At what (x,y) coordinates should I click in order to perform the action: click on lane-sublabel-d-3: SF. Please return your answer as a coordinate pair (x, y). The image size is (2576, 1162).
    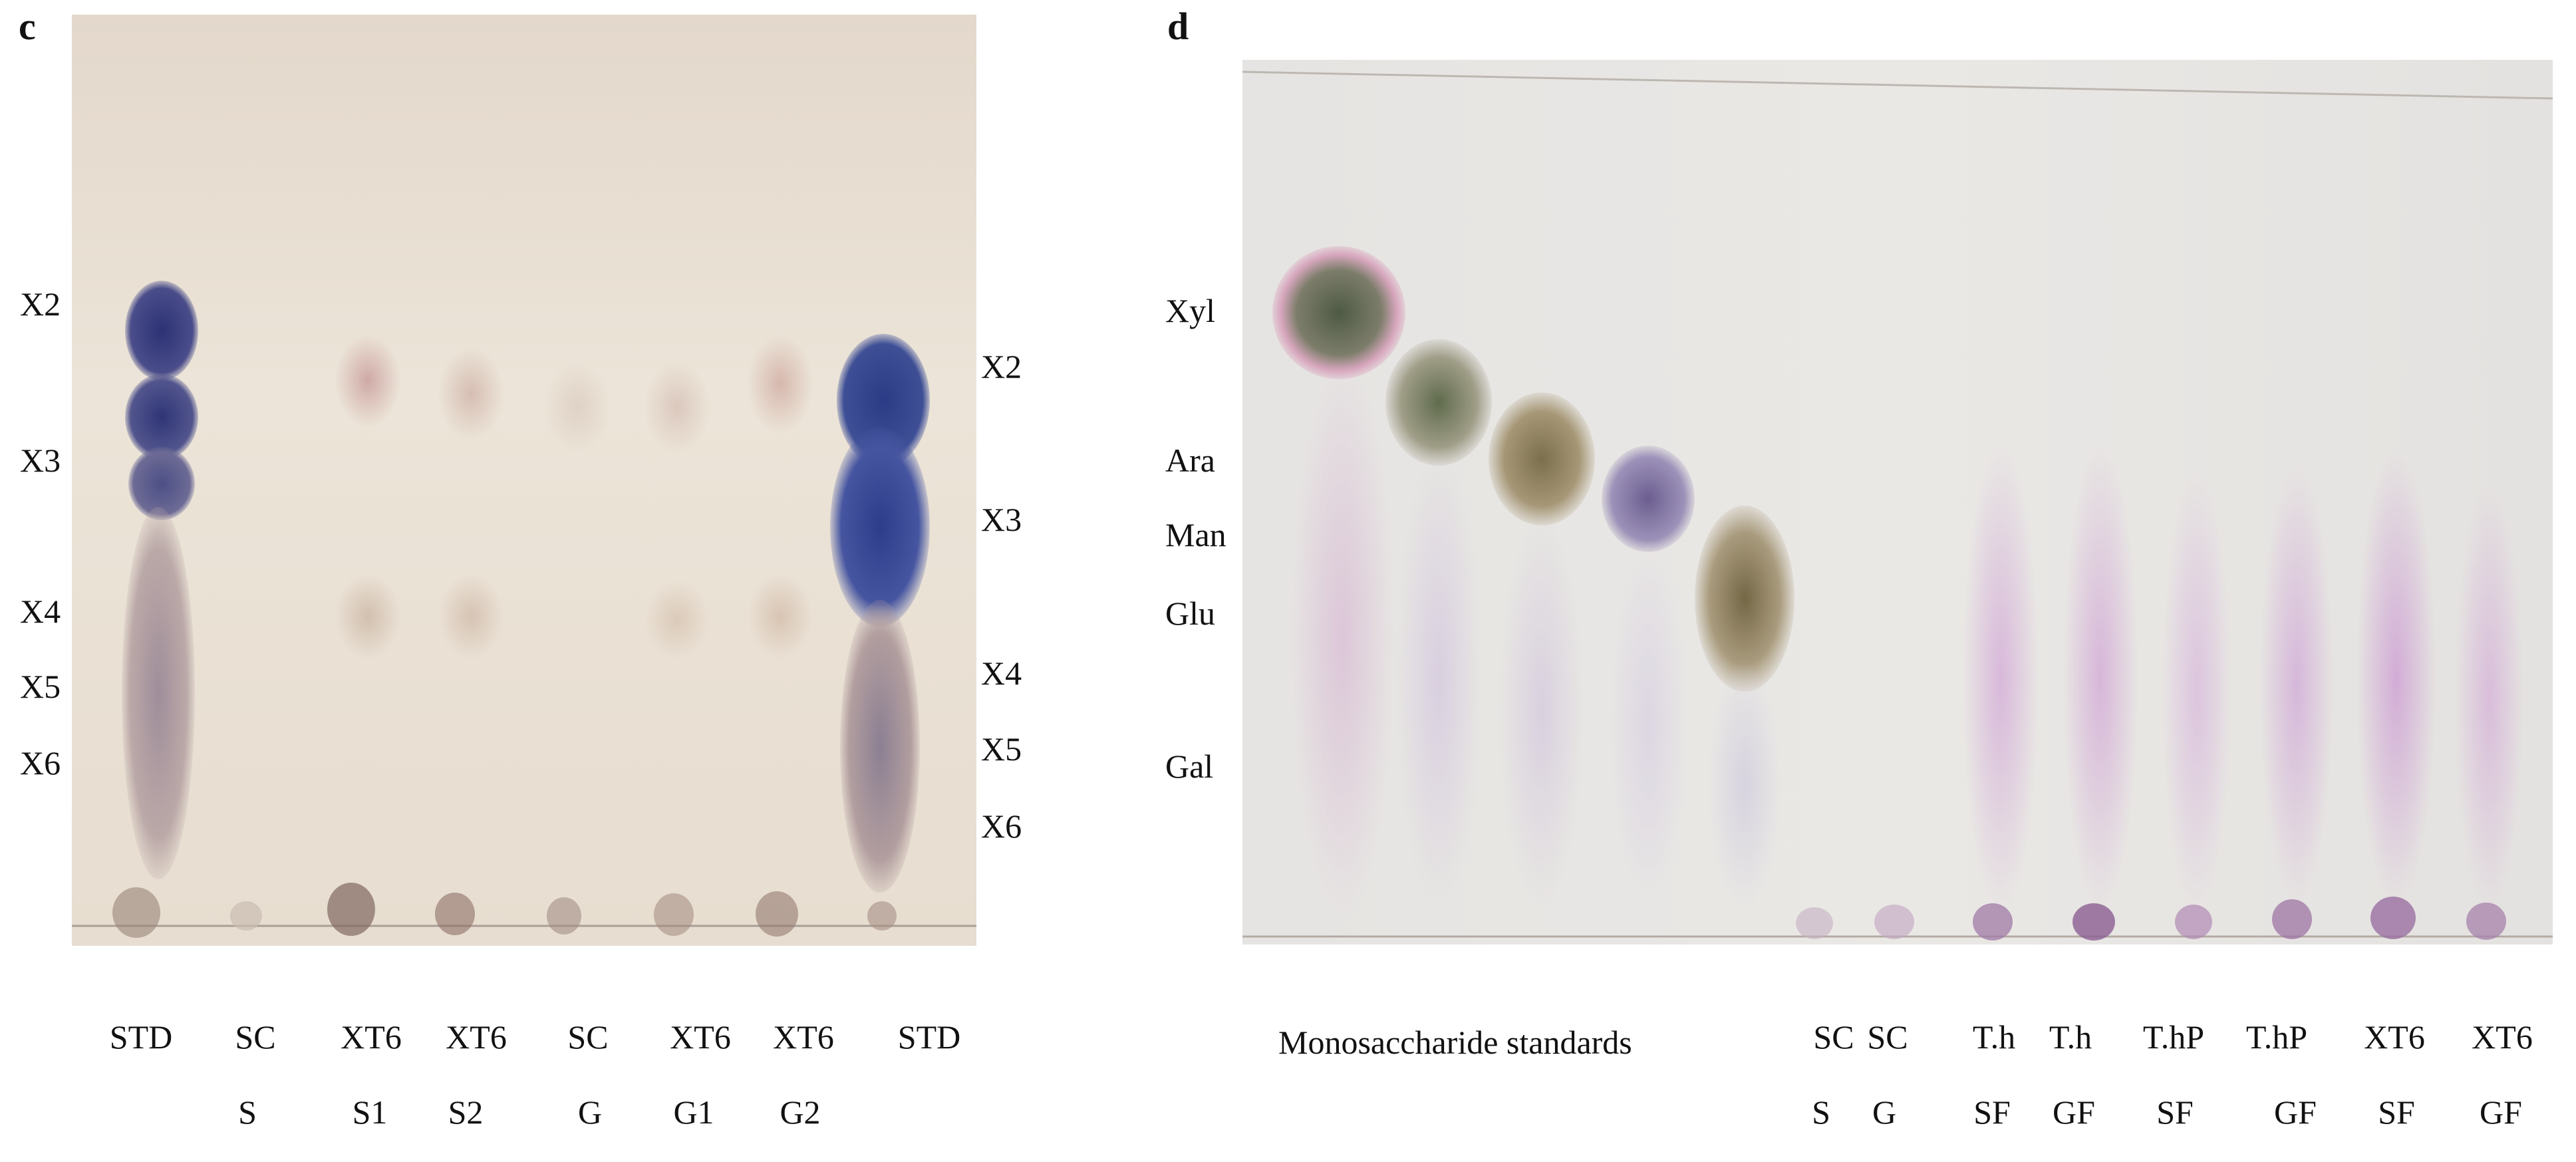
    Looking at the image, I should click on (1992, 1112).